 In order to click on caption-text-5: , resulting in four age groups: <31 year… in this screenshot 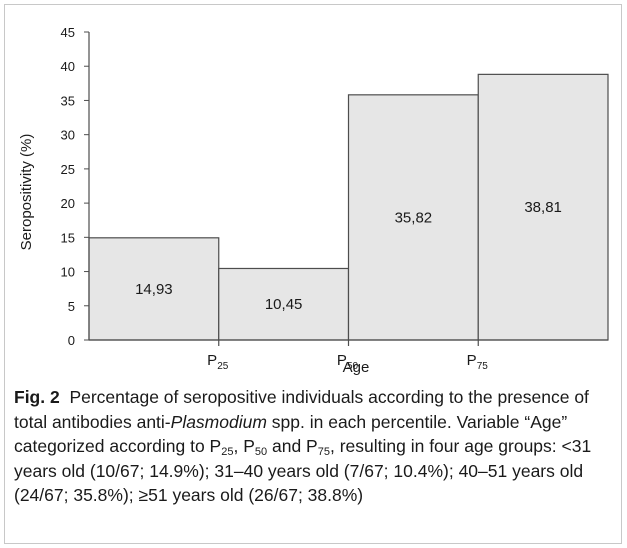, I will do `click(303, 470)`.